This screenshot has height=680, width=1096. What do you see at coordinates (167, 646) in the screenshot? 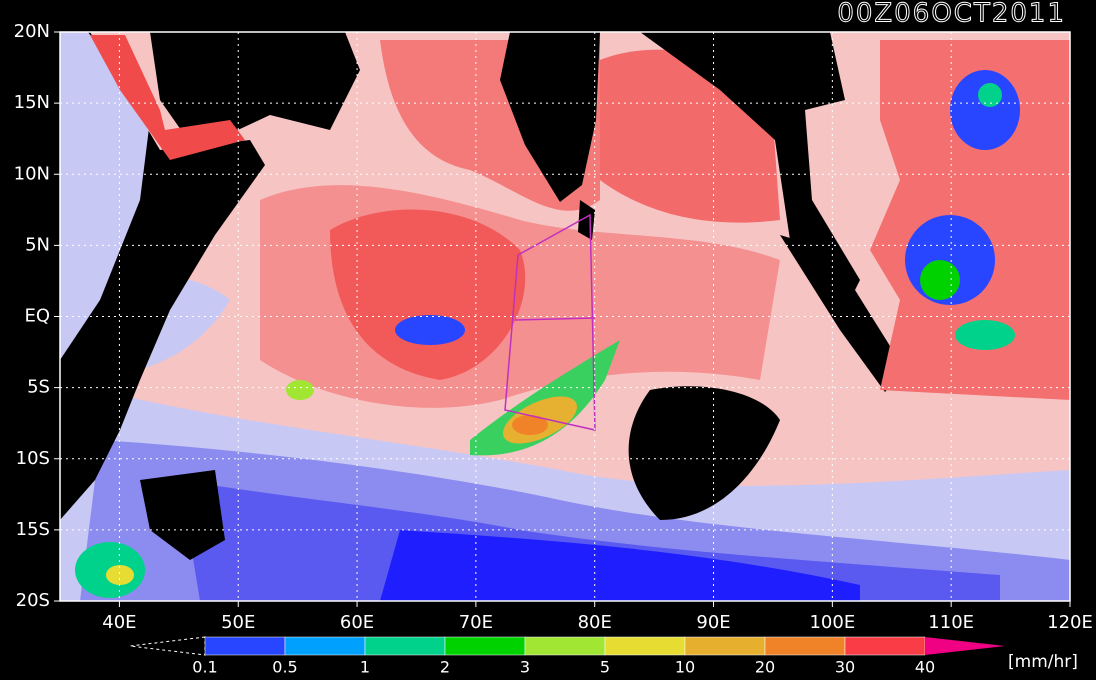
I see `under-triangle` at bounding box center [167, 646].